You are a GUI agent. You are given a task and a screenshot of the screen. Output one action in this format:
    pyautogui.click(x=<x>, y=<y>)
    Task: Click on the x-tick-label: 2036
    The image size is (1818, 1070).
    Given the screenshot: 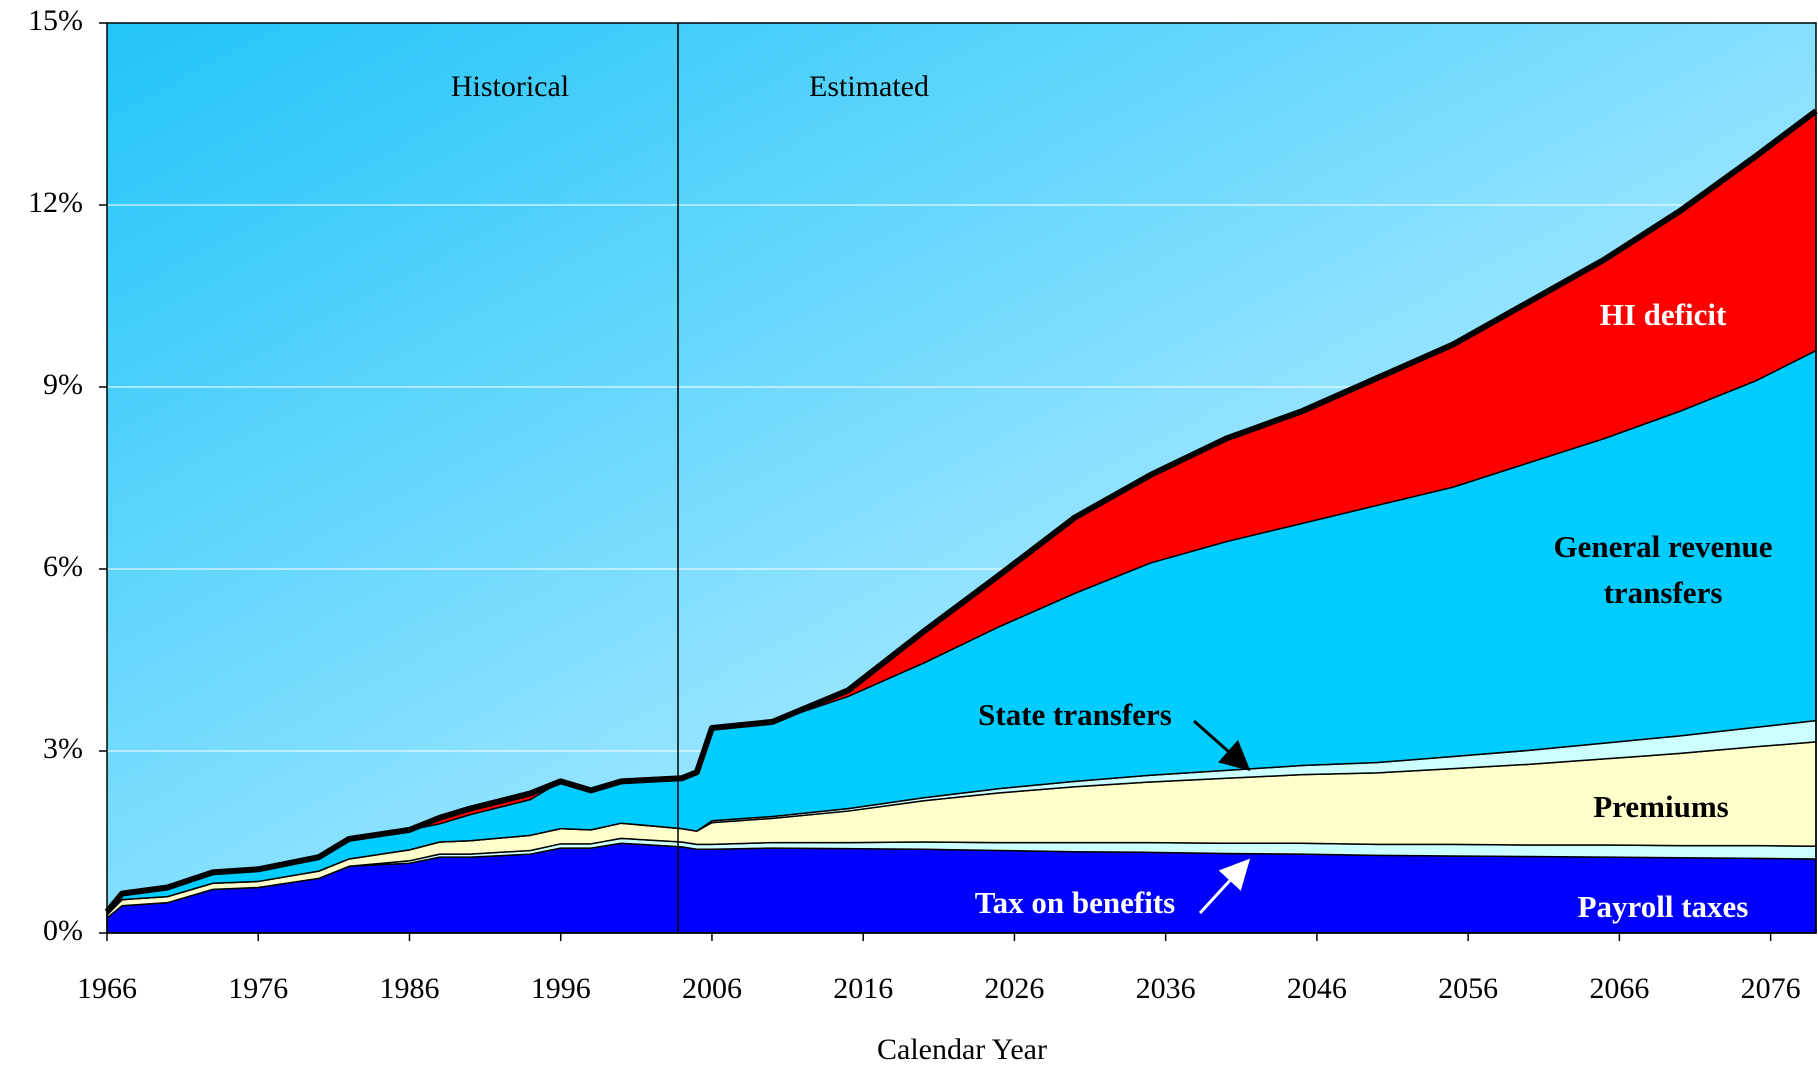 What is the action you would take?
    pyautogui.click(x=1166, y=988)
    